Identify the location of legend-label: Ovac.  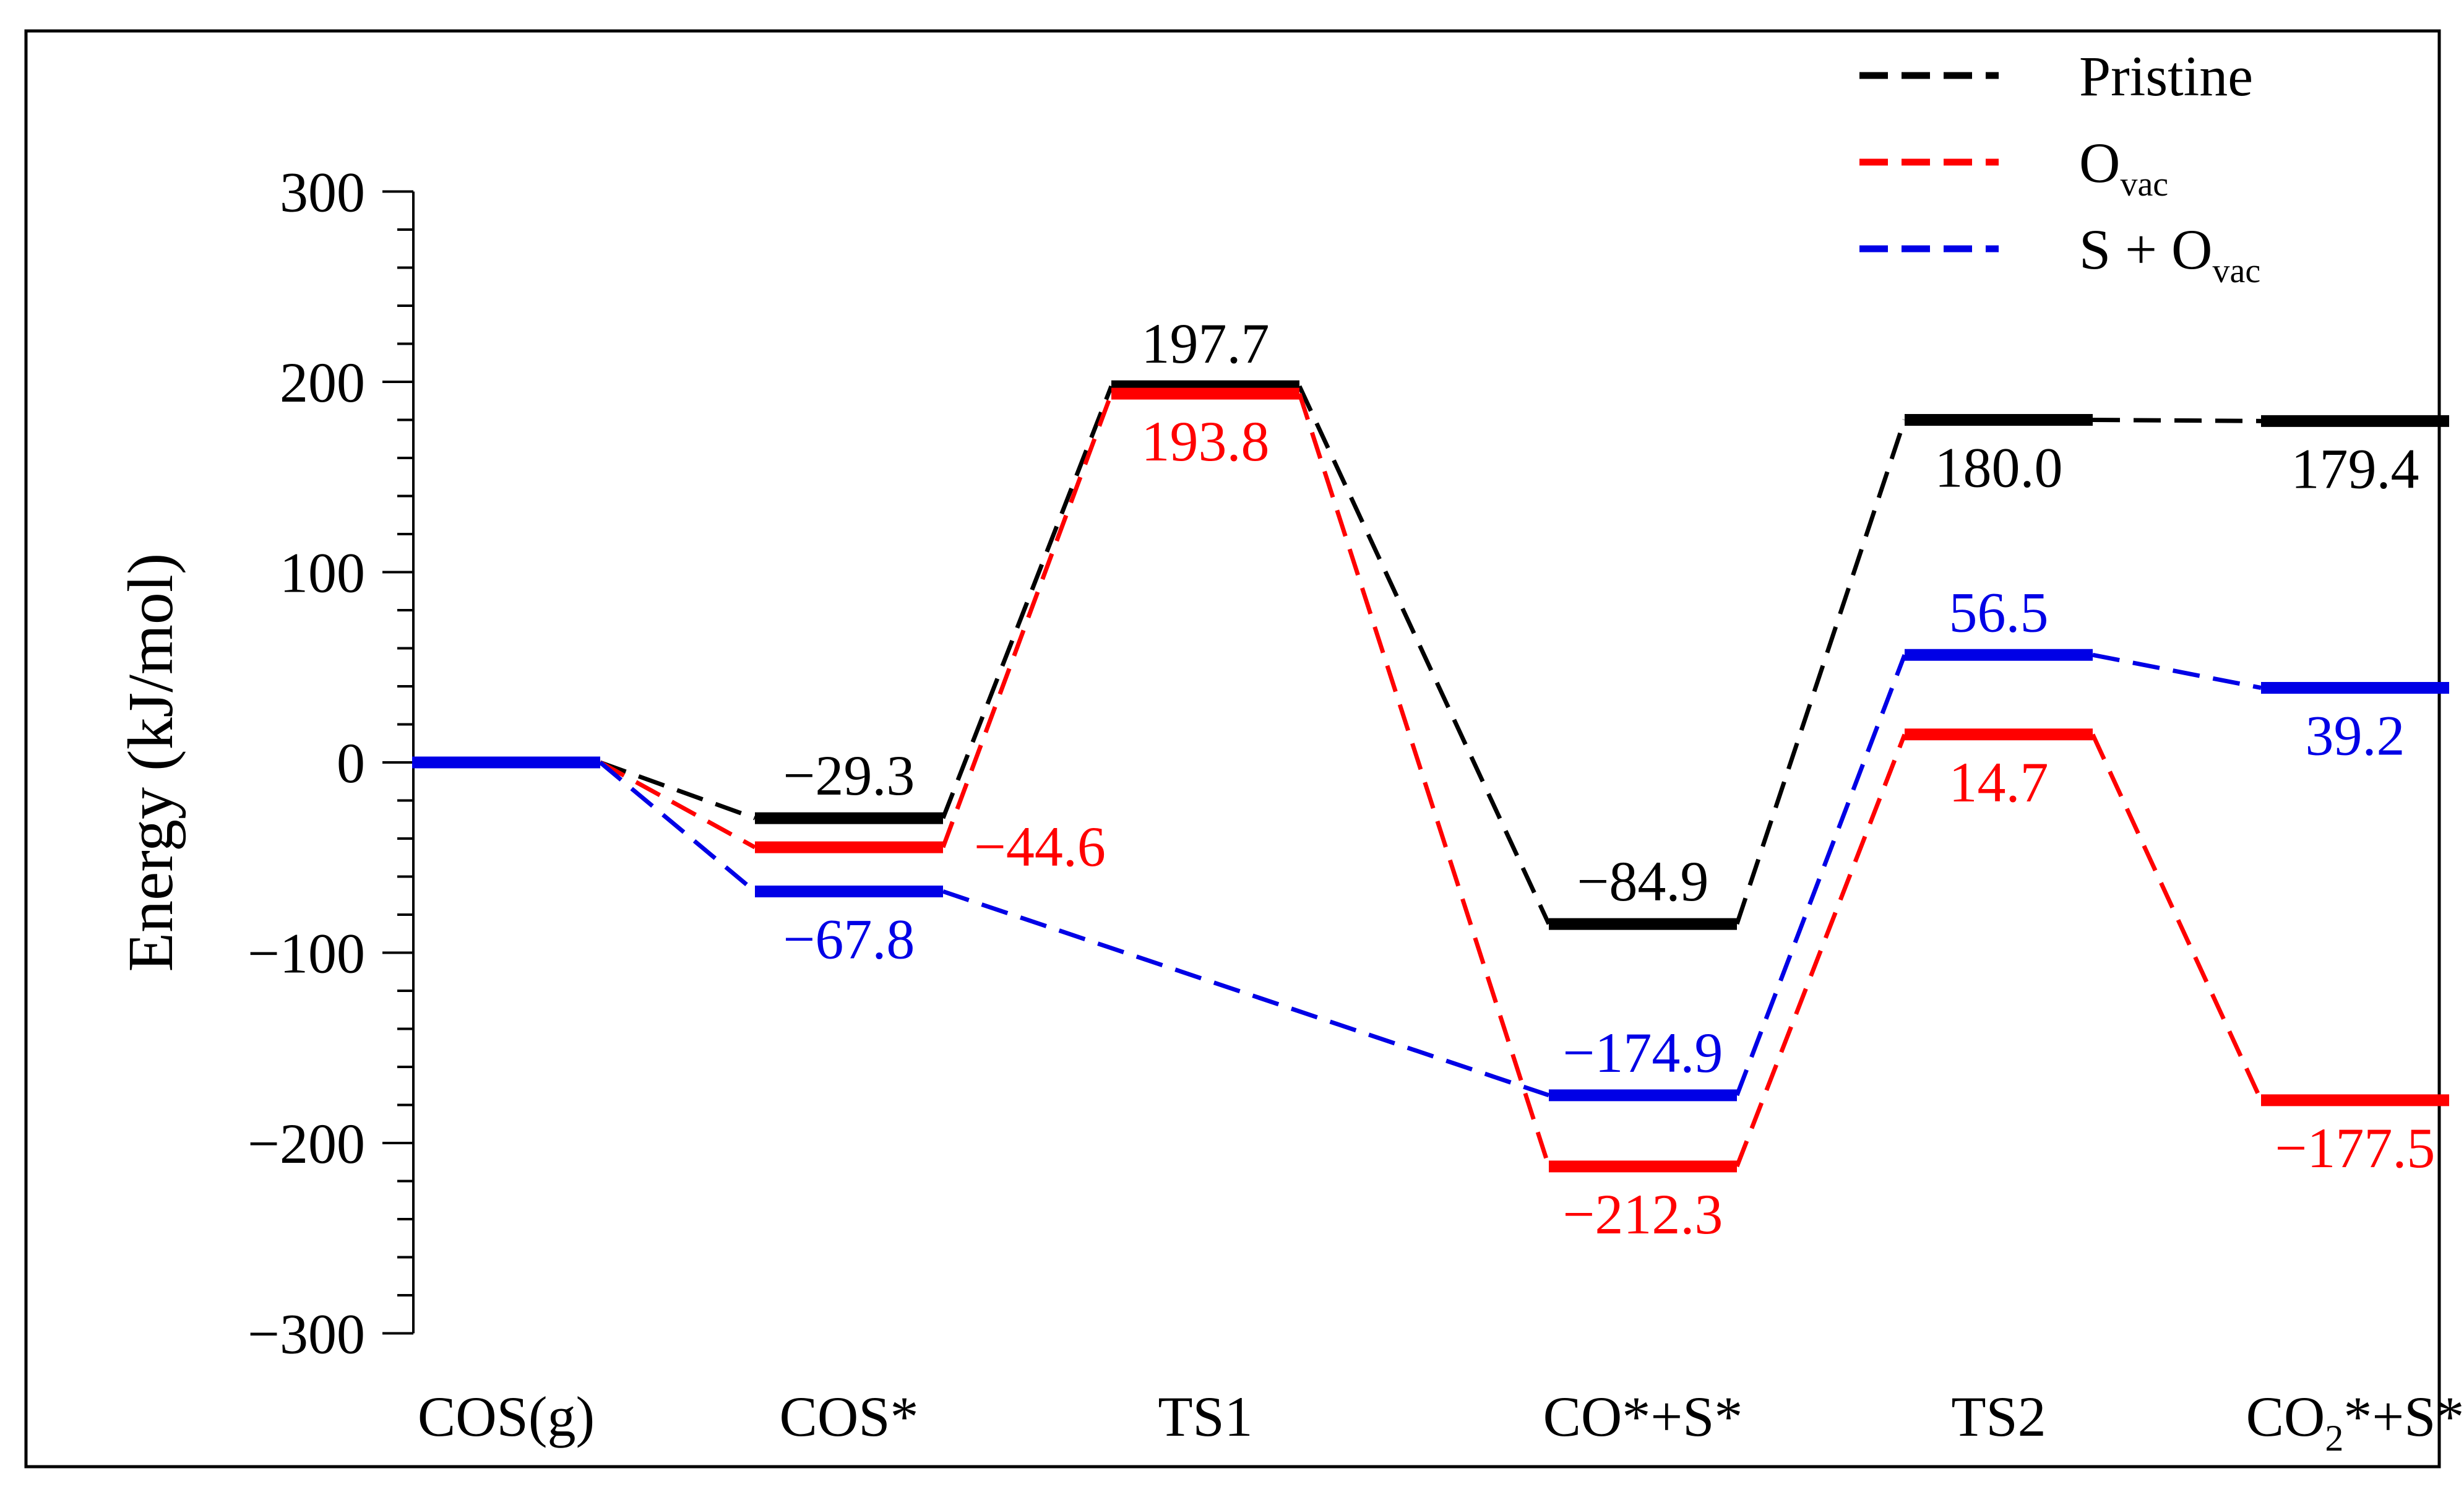
(2123, 168).